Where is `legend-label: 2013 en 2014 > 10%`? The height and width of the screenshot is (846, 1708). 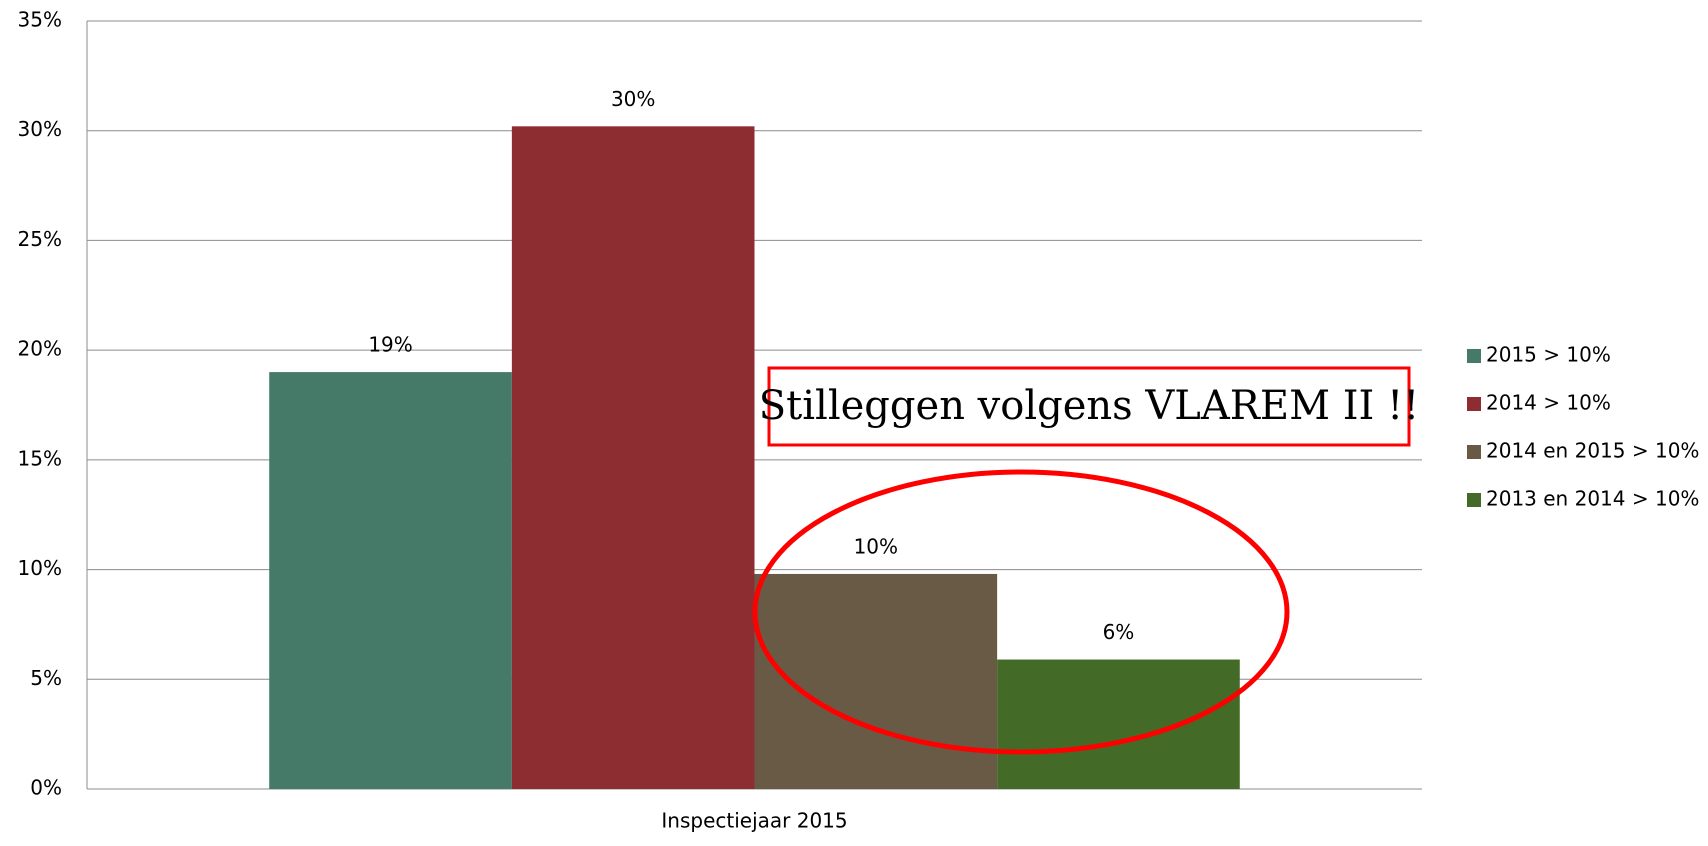 legend-label: 2013 en 2014 > 10% is located at coordinates (1592, 499).